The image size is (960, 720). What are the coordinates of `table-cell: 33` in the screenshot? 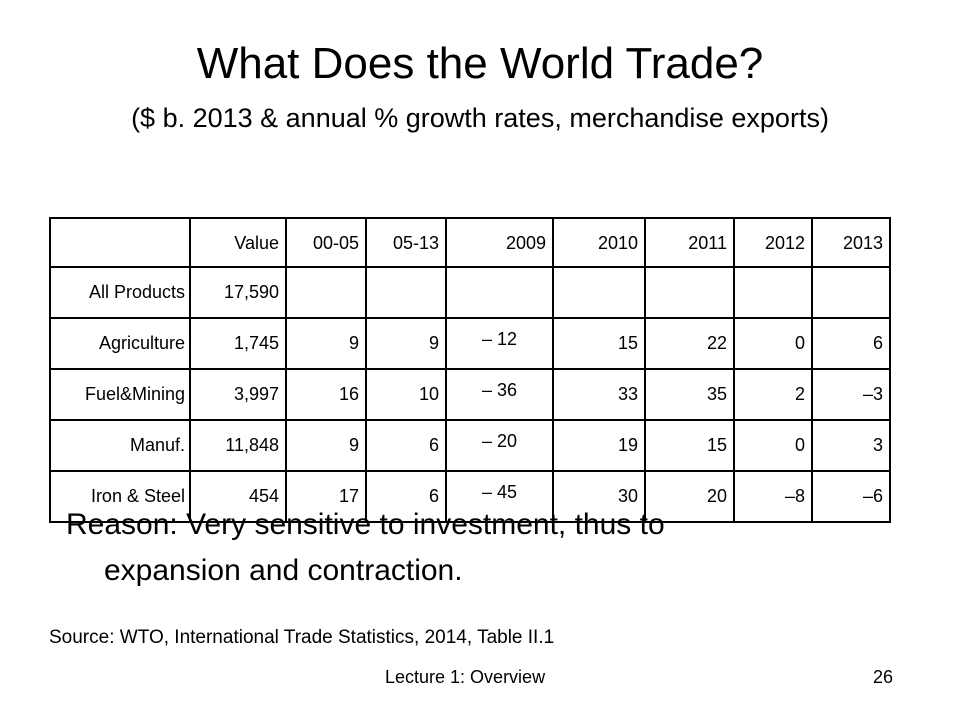 It's located at (599, 394).